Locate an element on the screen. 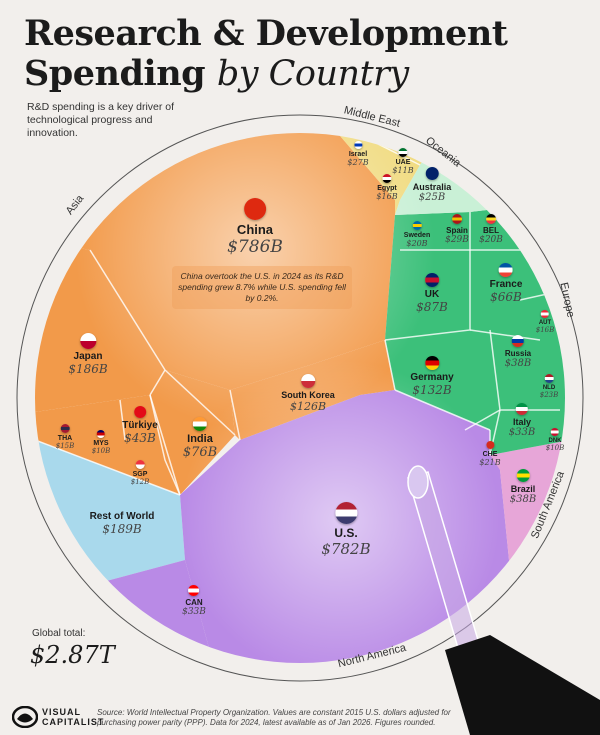 This screenshot has height=735, width=600. country-value: $87B is located at coordinates (432, 307).